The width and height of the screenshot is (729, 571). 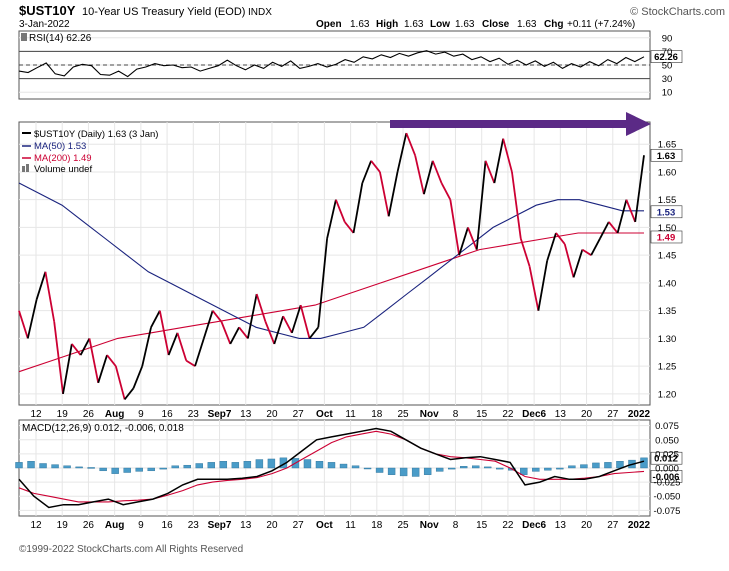 I want to click on trend-arrow-annotation, so click(x=520, y=124).